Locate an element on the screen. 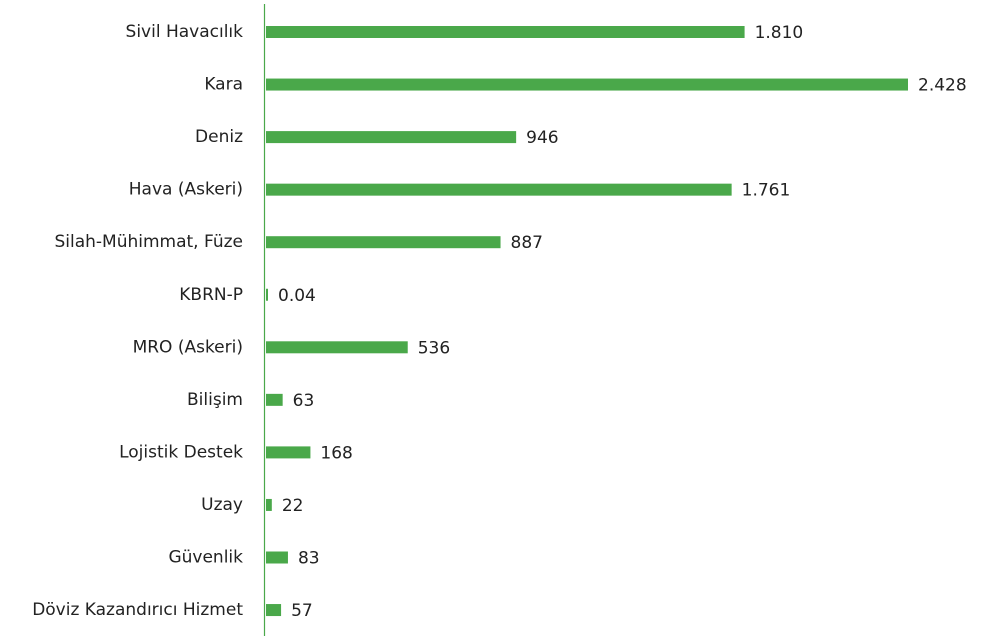 Image resolution: width=986 pixels, height=639 pixels. category-label: Lojistik Destek is located at coordinates (181, 452).